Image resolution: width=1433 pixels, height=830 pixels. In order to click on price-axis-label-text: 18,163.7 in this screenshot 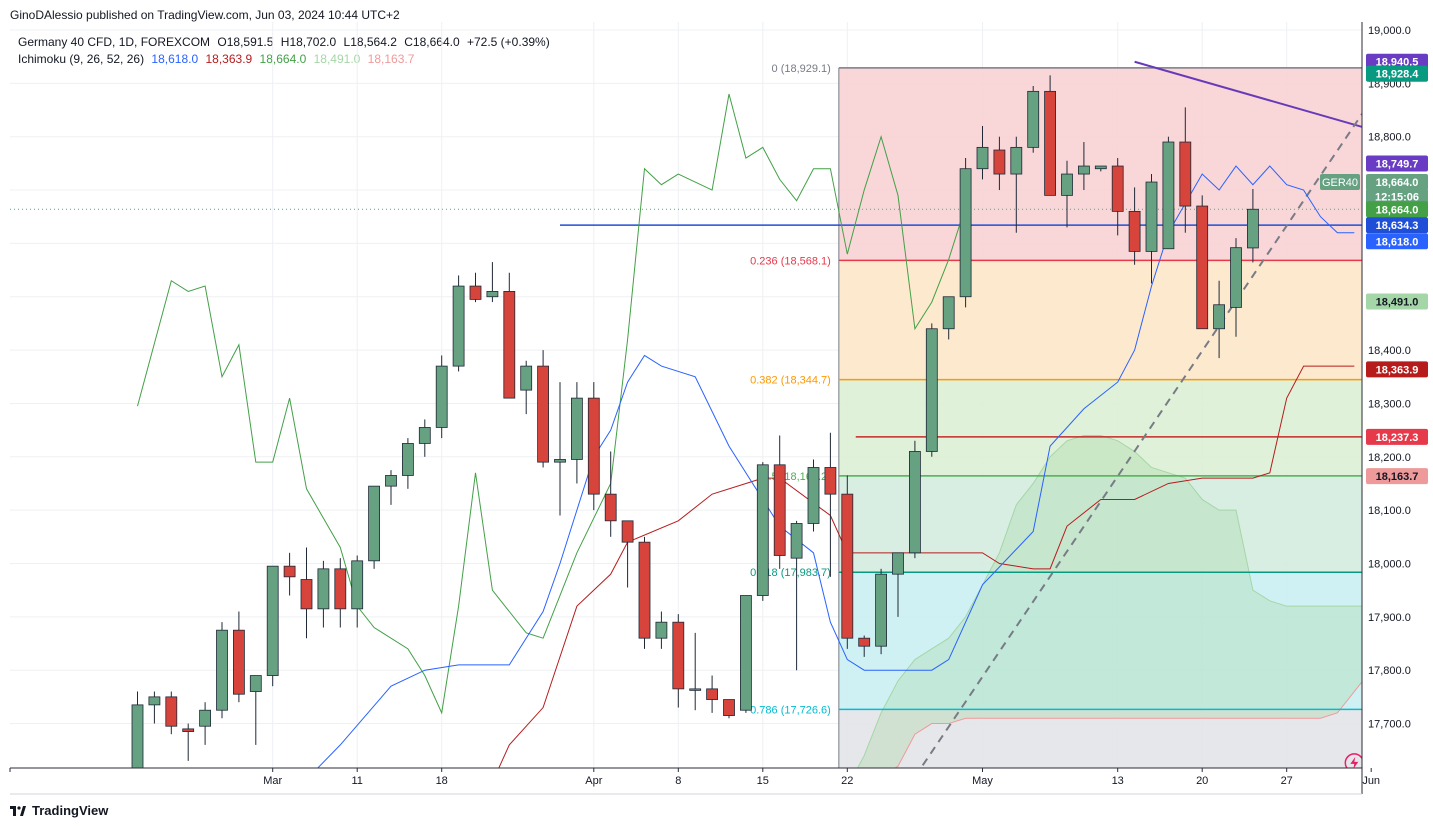, I will do `click(1397, 477)`.